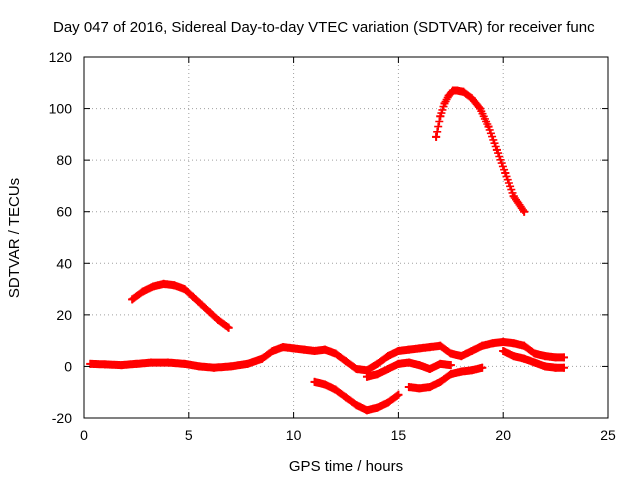 The width and height of the screenshot is (640, 480). What do you see at coordinates (64, 212) in the screenshot?
I see `y-tick-label: 60` at bounding box center [64, 212].